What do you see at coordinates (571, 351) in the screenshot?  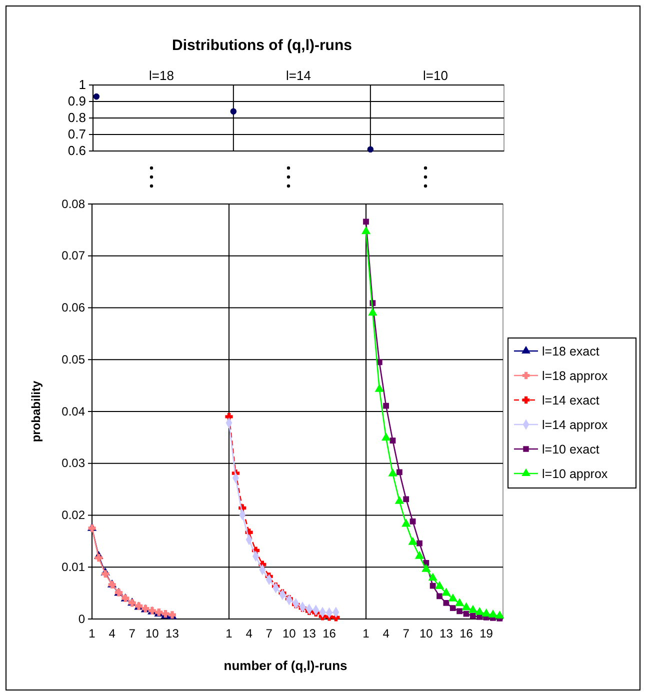 I see `legend-label: l=18 exact` at bounding box center [571, 351].